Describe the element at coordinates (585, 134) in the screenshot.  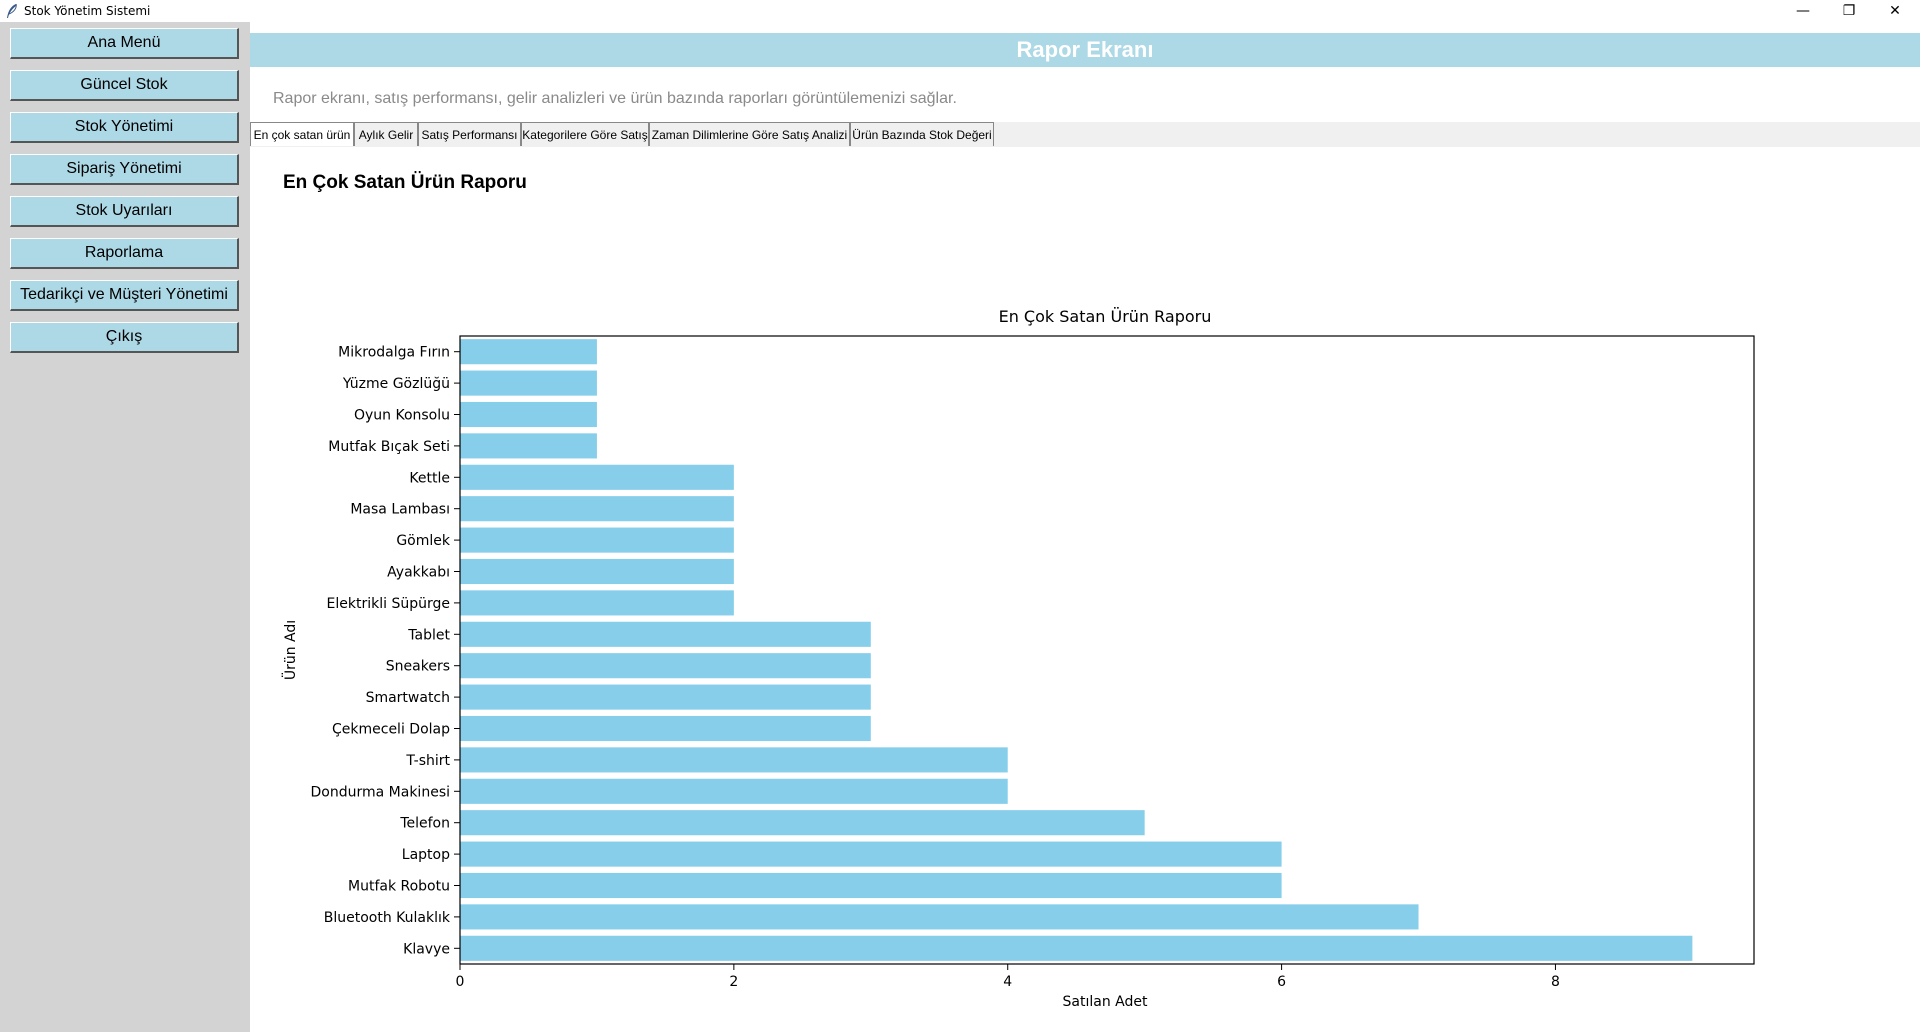
I see `tab-kategorilere-gore: Kategorilere Göre Satış` at that location.